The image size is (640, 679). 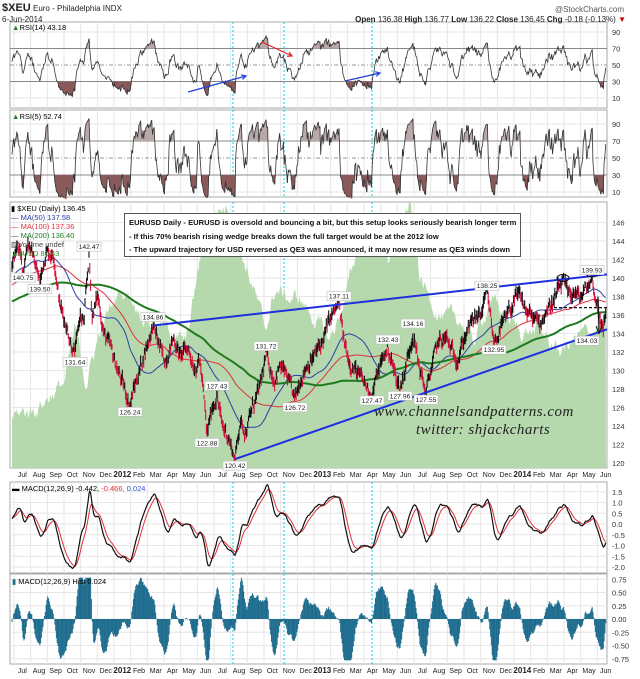 What do you see at coordinates (43, 226) in the screenshot?
I see `legend-ma100: — MA(100) 137.36` at bounding box center [43, 226].